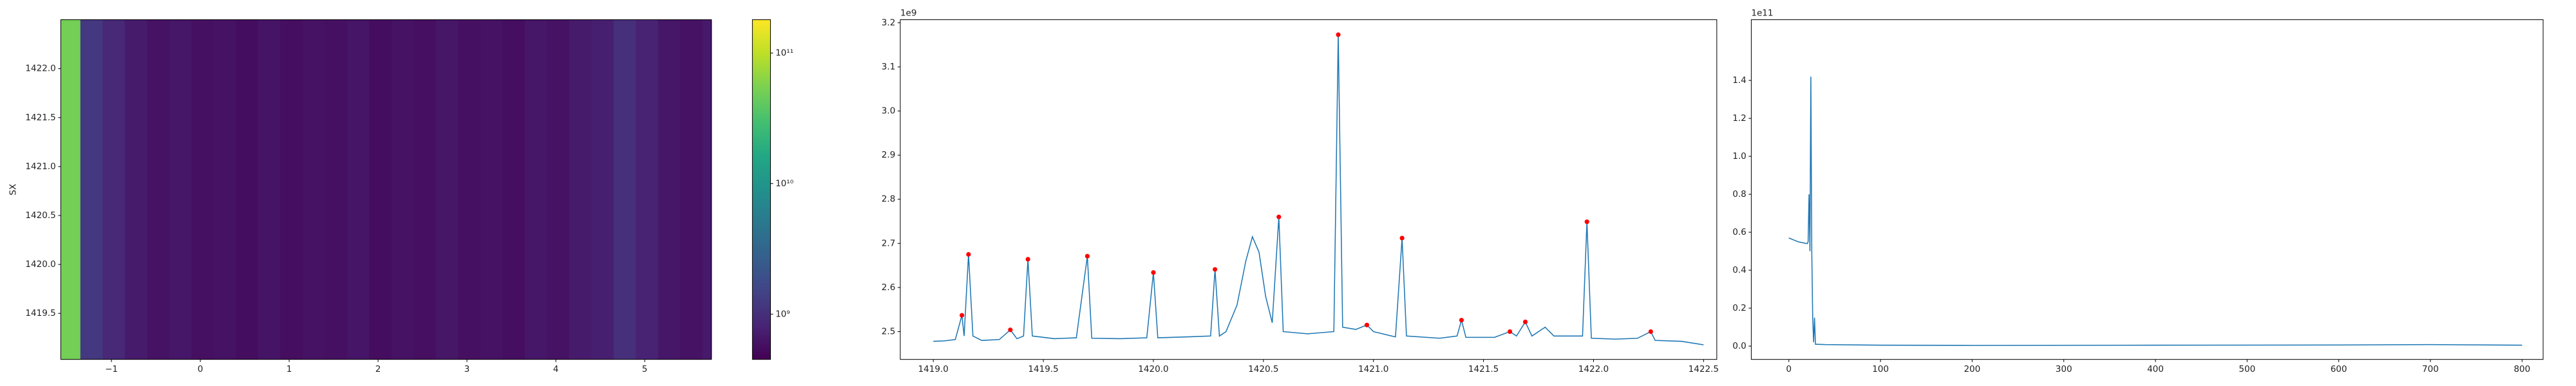  What do you see at coordinates (1739, 118) in the screenshot?
I see `y-tick-label: 1.2` at bounding box center [1739, 118].